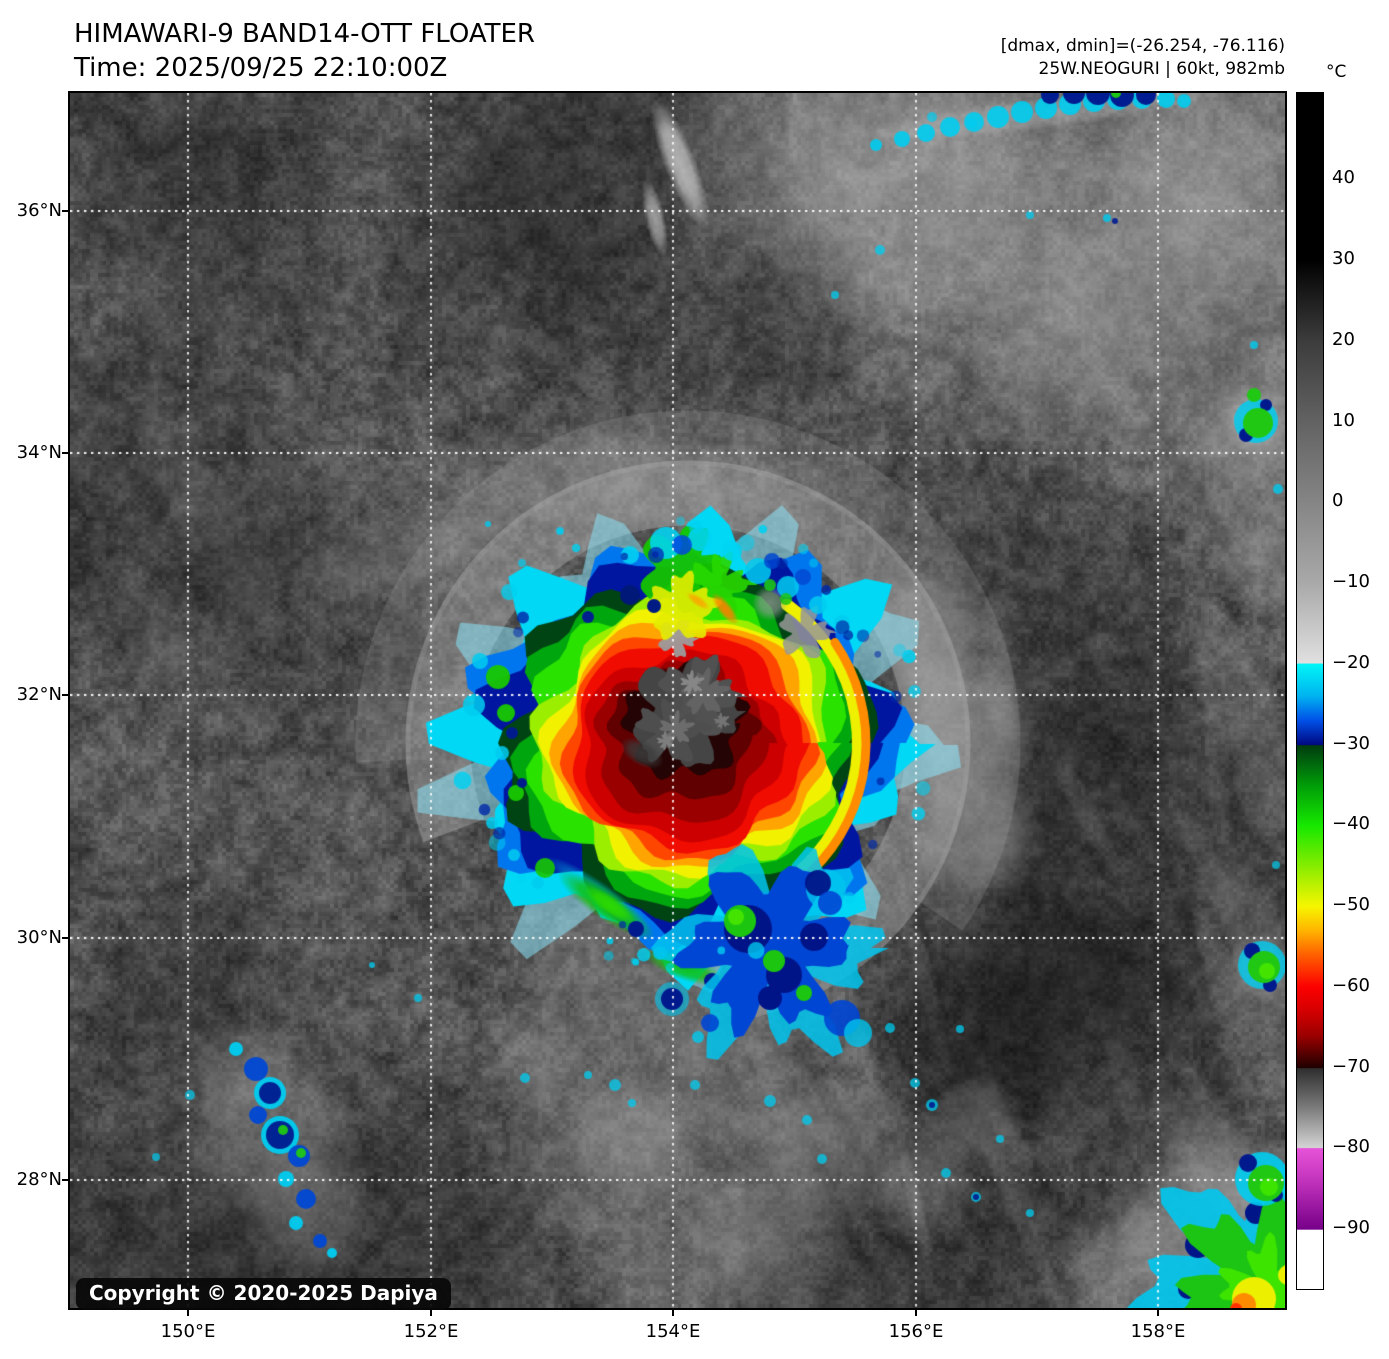 The height and width of the screenshot is (1359, 1389). Describe the element at coordinates (261, 68) in the screenshot. I see `timestamp-label: Time: 2025/09/25 22:10:00Z` at that location.